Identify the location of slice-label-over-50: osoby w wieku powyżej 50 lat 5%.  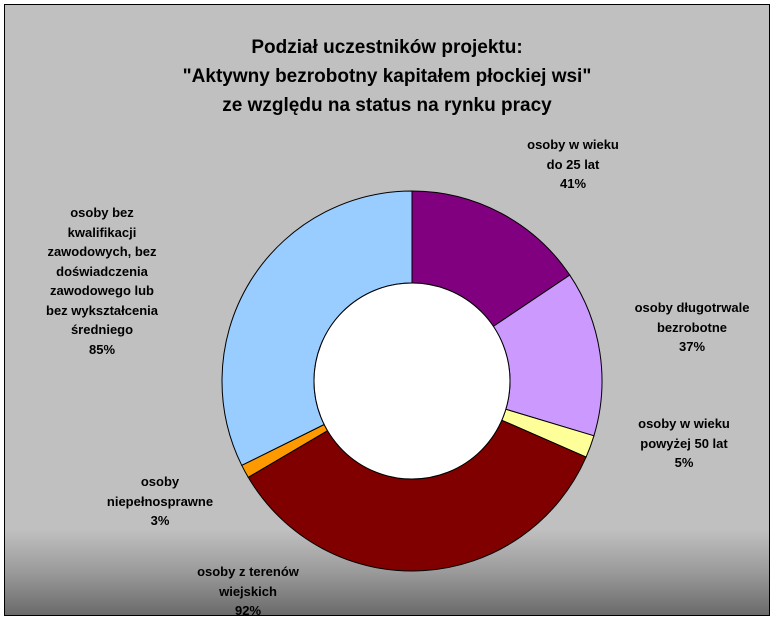
(684, 443).